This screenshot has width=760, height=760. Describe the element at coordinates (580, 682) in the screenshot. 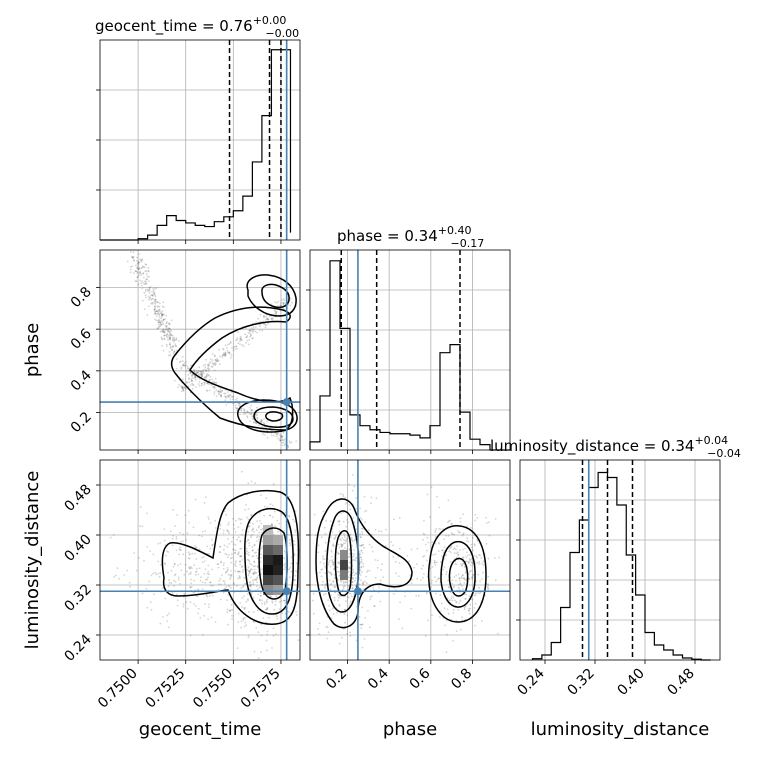

I see `xtick-luminosity-distance-1: 0.32` at that location.